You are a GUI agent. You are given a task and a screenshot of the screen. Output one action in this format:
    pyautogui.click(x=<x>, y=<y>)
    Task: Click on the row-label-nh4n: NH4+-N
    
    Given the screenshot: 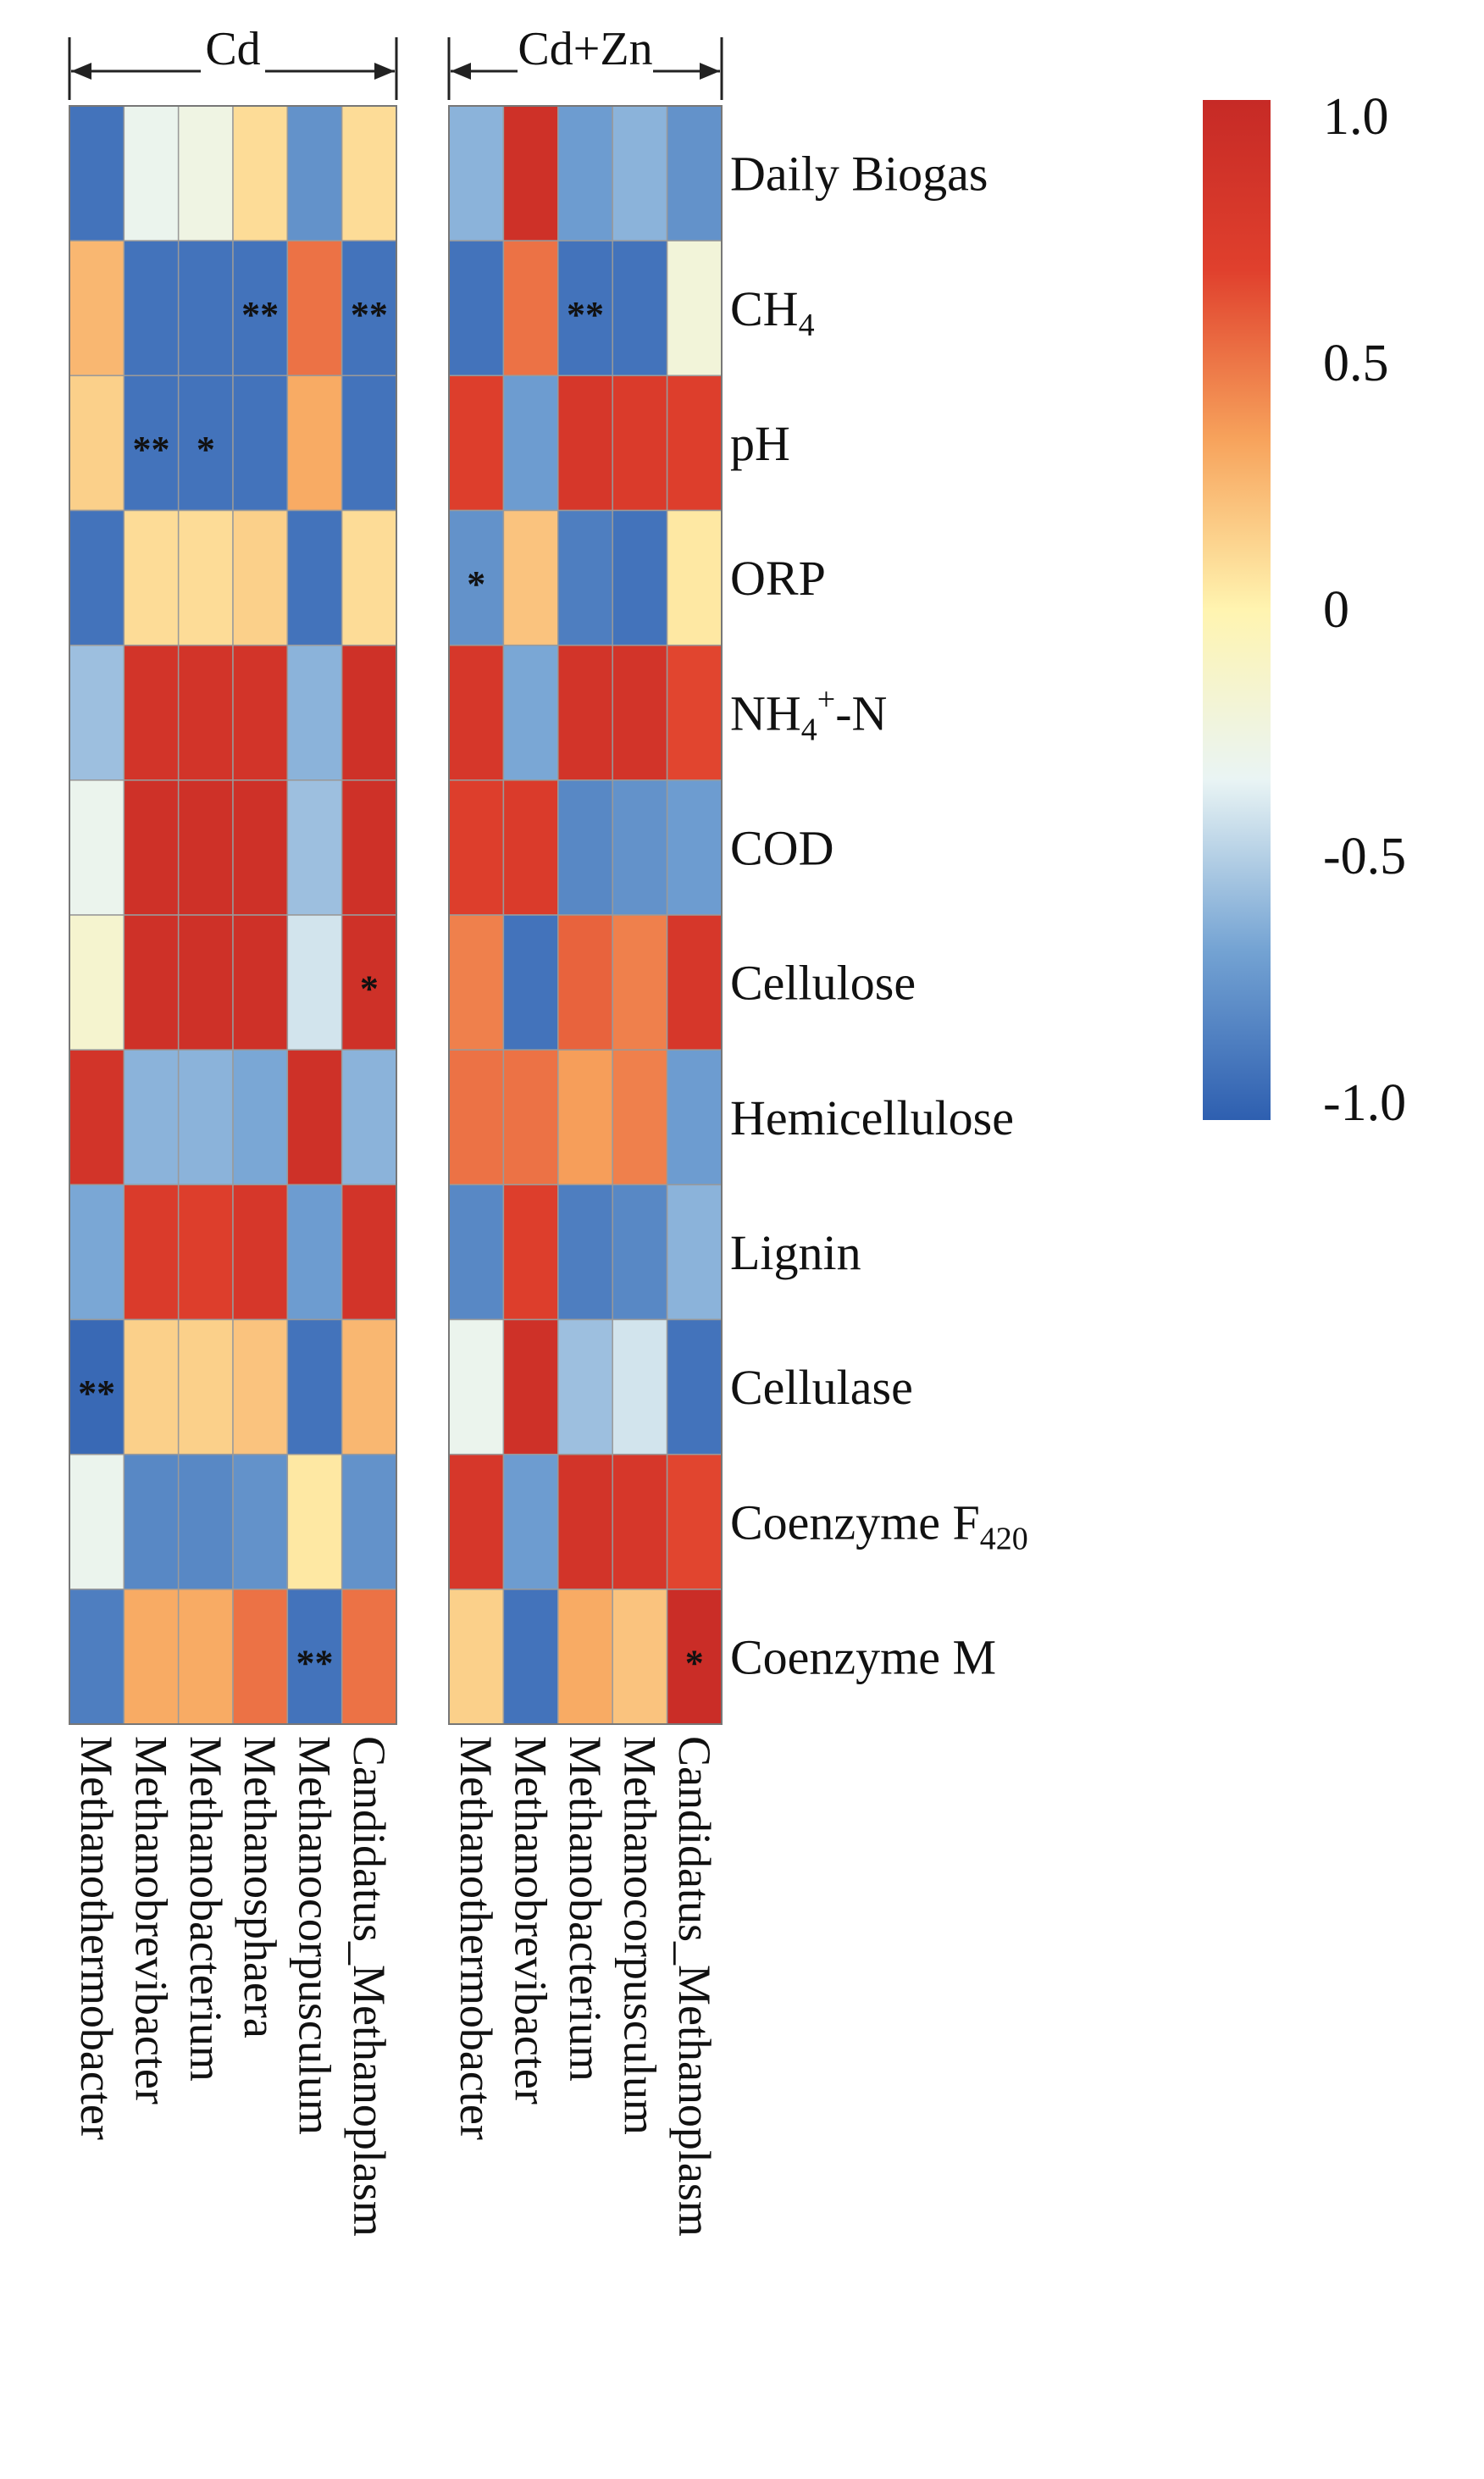 What is the action you would take?
    pyautogui.click(x=808, y=714)
    